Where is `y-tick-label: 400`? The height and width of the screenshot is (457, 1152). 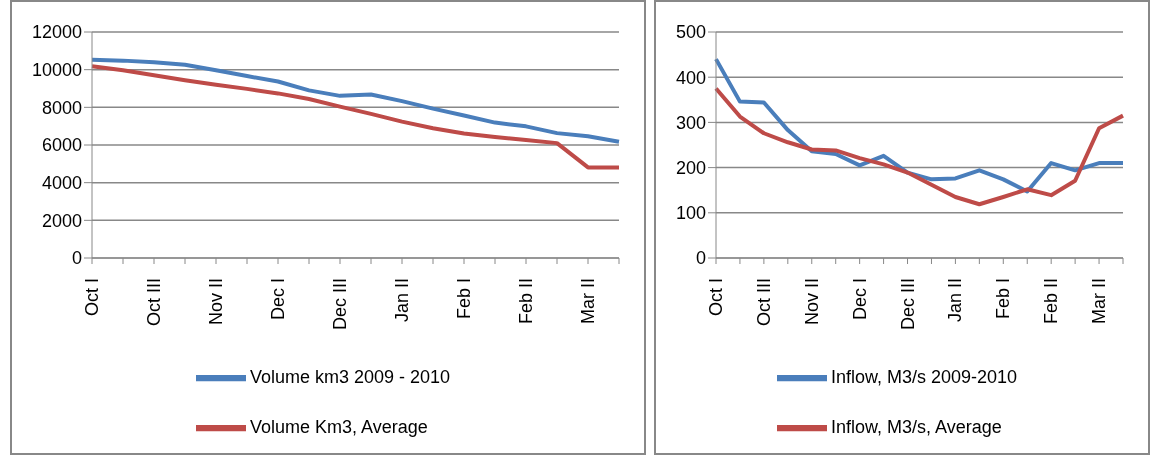 y-tick-label: 400 is located at coordinates (690, 77).